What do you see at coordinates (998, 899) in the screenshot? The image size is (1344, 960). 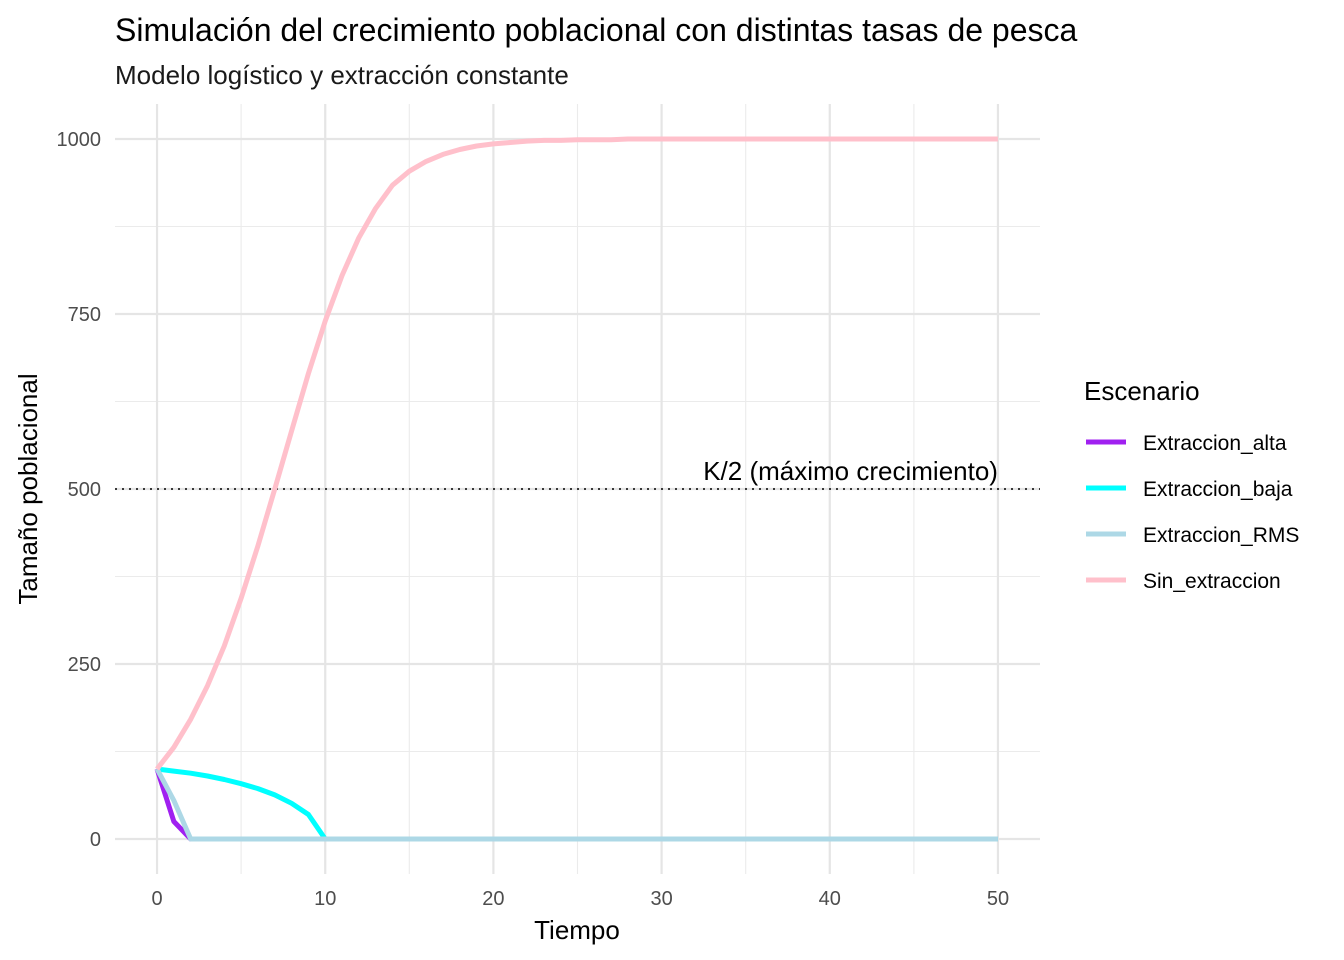 I see `x-tick-label: 50` at bounding box center [998, 899].